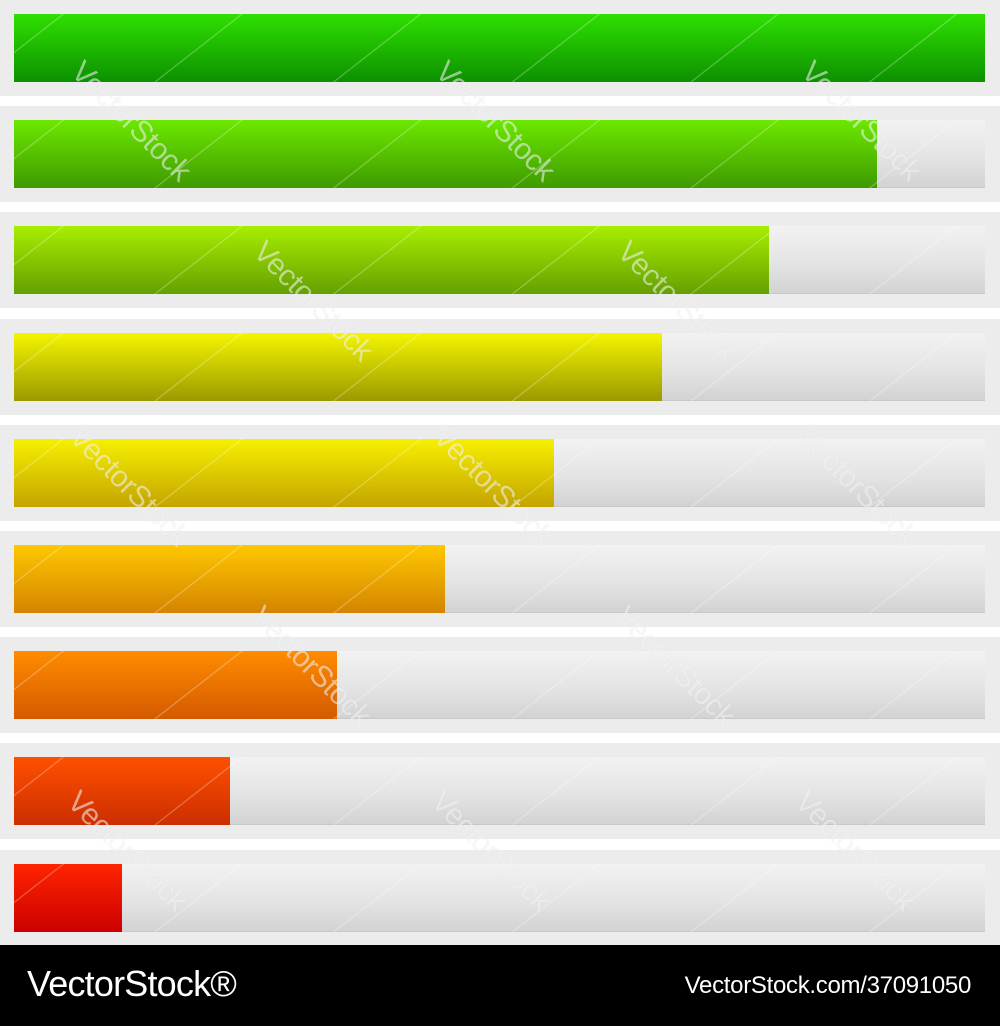  What do you see at coordinates (828, 985) in the screenshot?
I see `footer-image-ref: VectorStock.com/37091050` at bounding box center [828, 985].